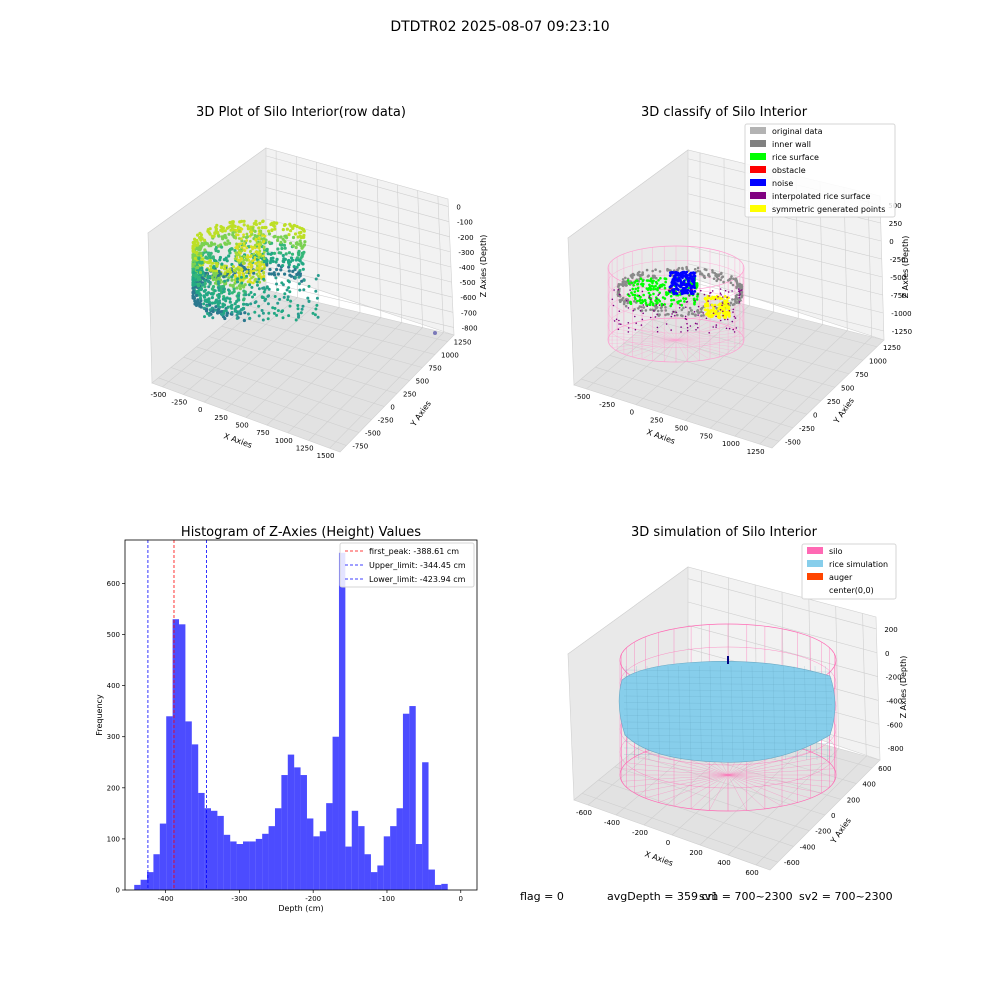 The height and width of the screenshot is (1000, 1000). Describe the element at coordinates (466, 268) in the screenshot. I see `panel1-zticks: 0 -100 -200 -300 -400 -500 -600 -700 -800` at that location.